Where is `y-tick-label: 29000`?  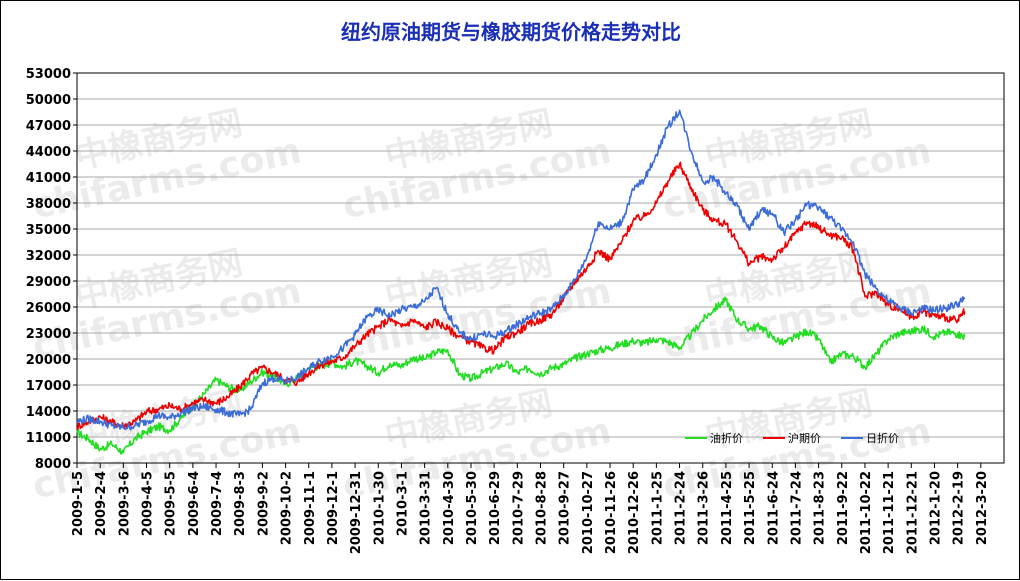 y-tick-label: 29000 is located at coordinates (48, 282).